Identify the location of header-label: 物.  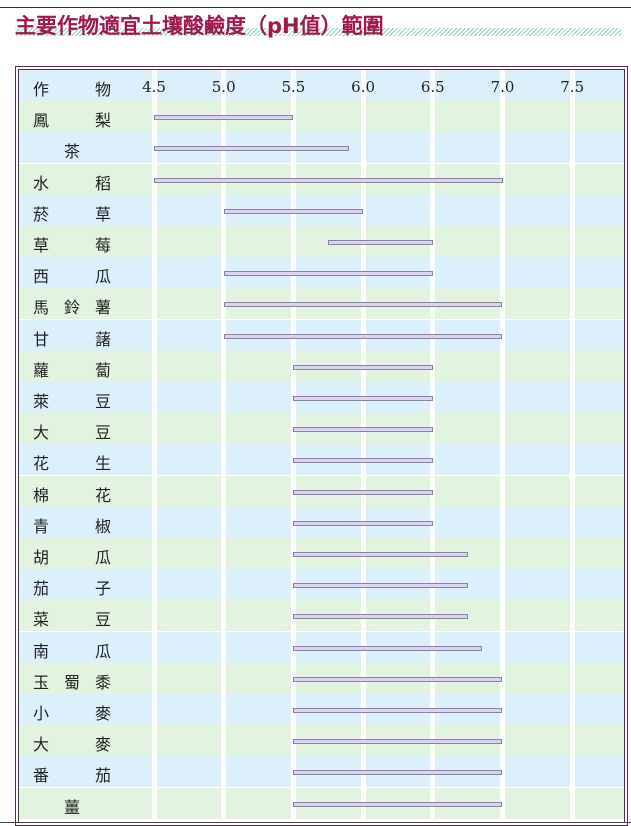
(103, 89).